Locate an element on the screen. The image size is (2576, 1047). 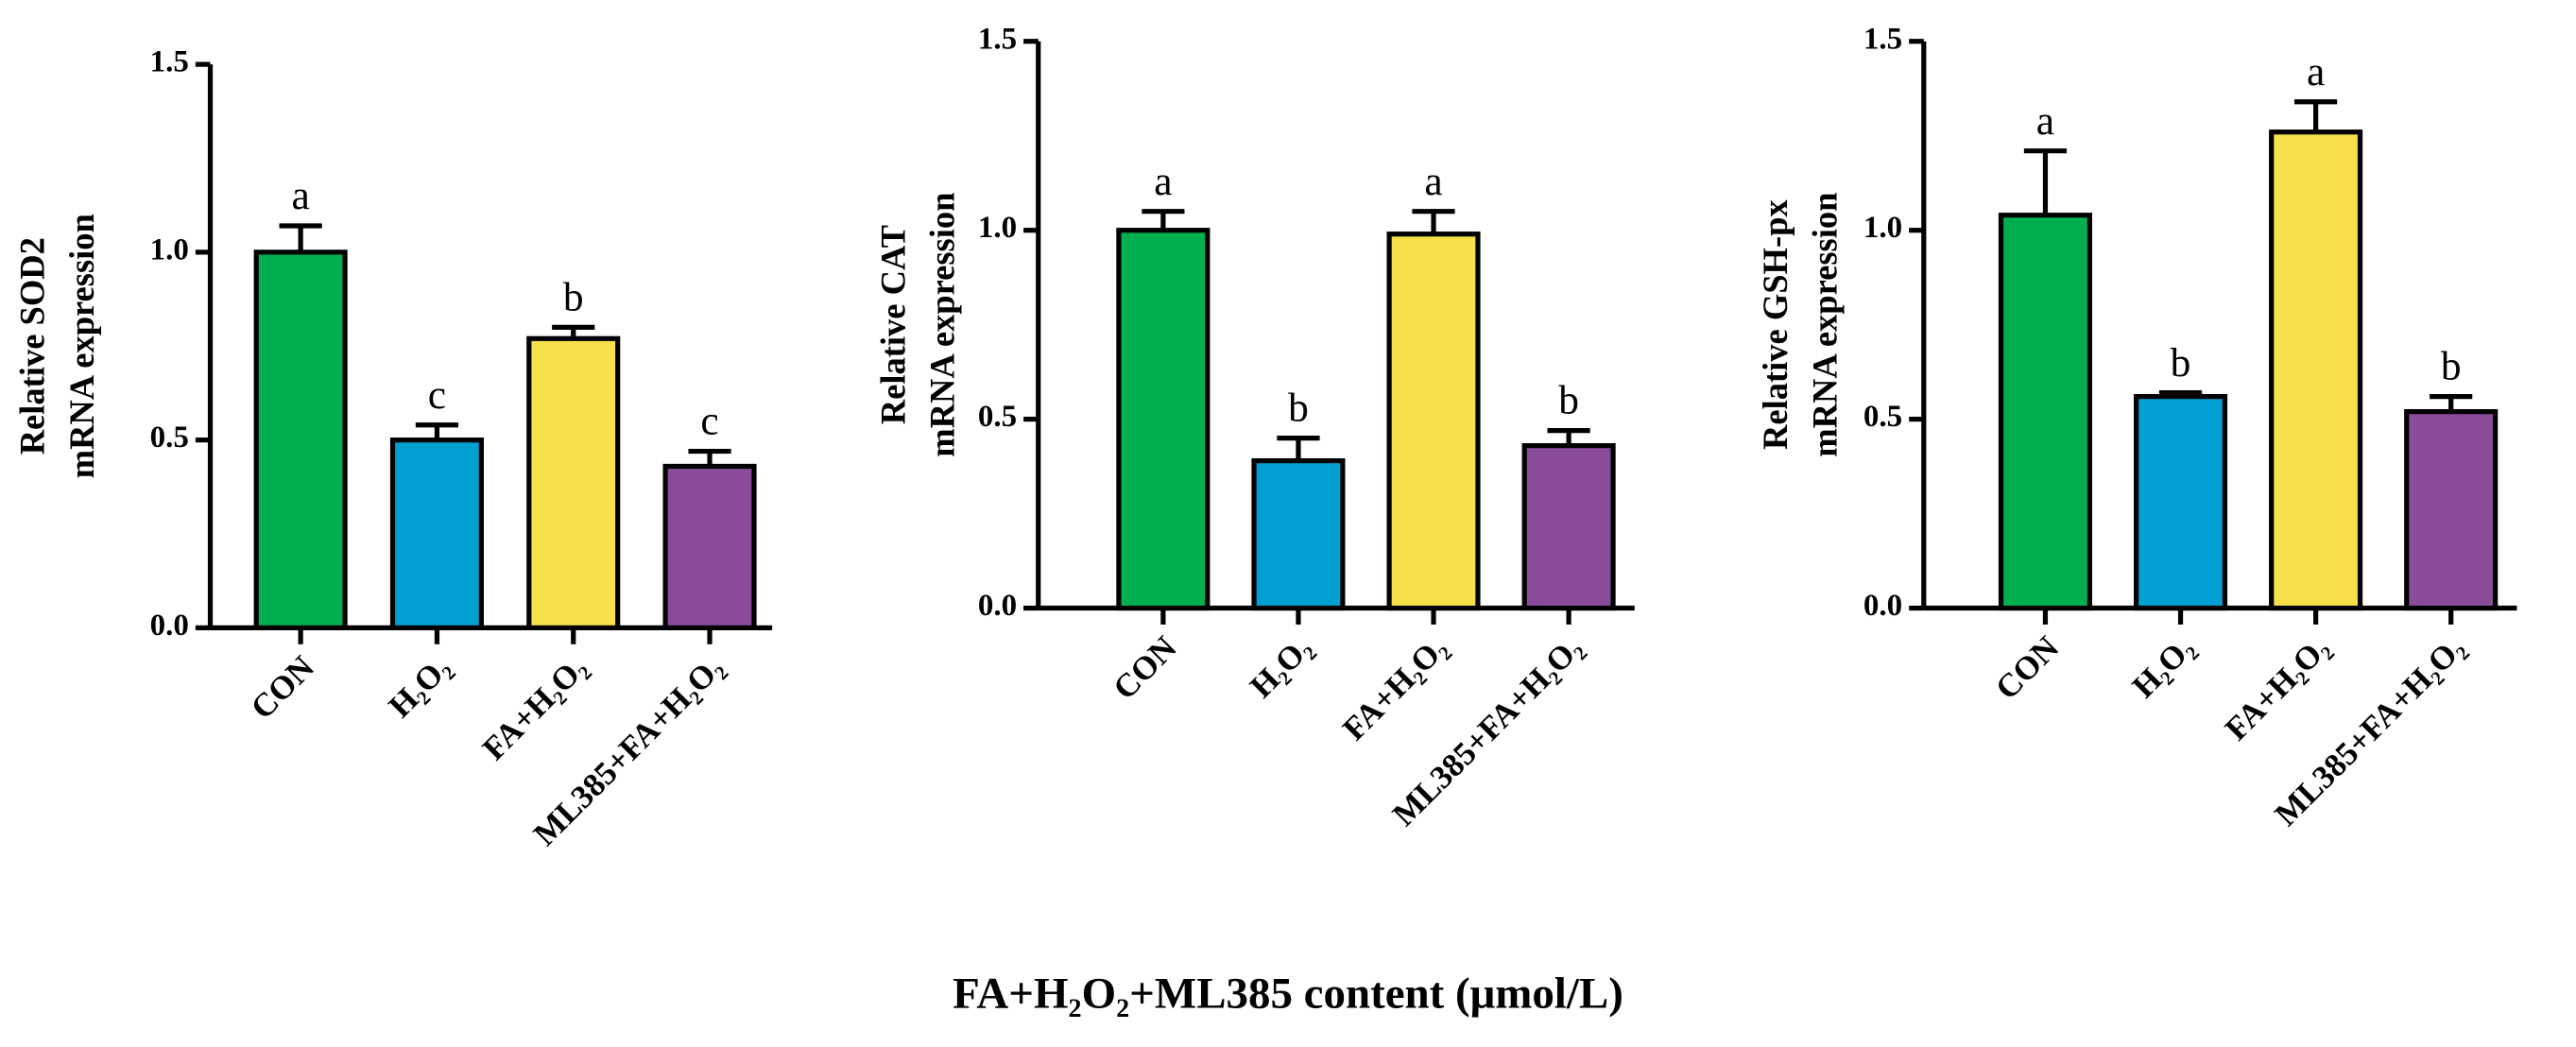
y-axis-title: Relative SOD2 is located at coordinates (32, 346).